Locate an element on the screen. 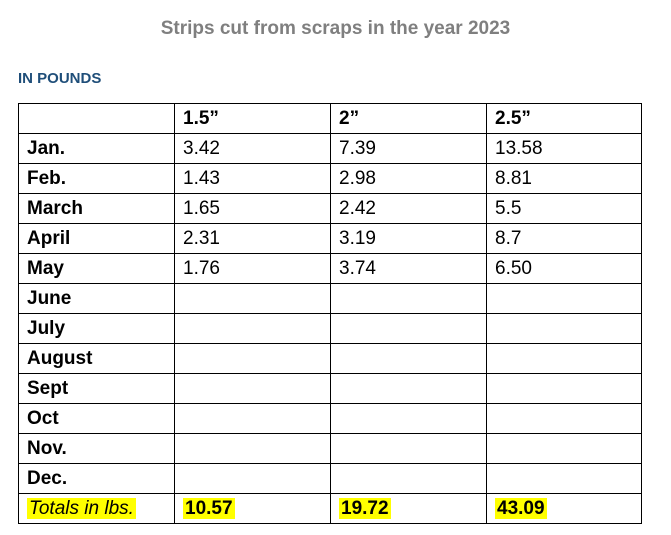  row-label: Dec. is located at coordinates (96, 478).